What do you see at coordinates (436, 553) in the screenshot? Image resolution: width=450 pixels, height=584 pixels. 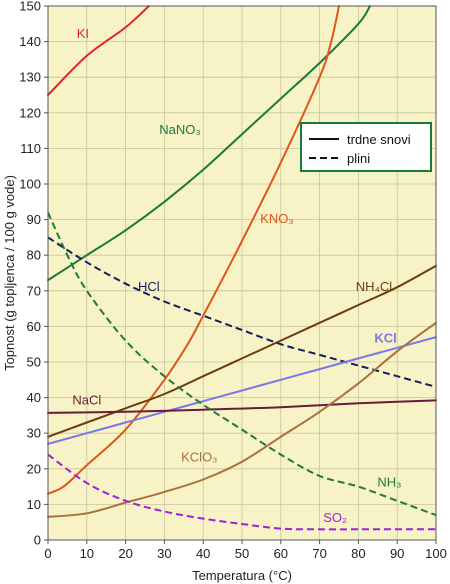 I see `x-tick-label: 100` at bounding box center [436, 553].